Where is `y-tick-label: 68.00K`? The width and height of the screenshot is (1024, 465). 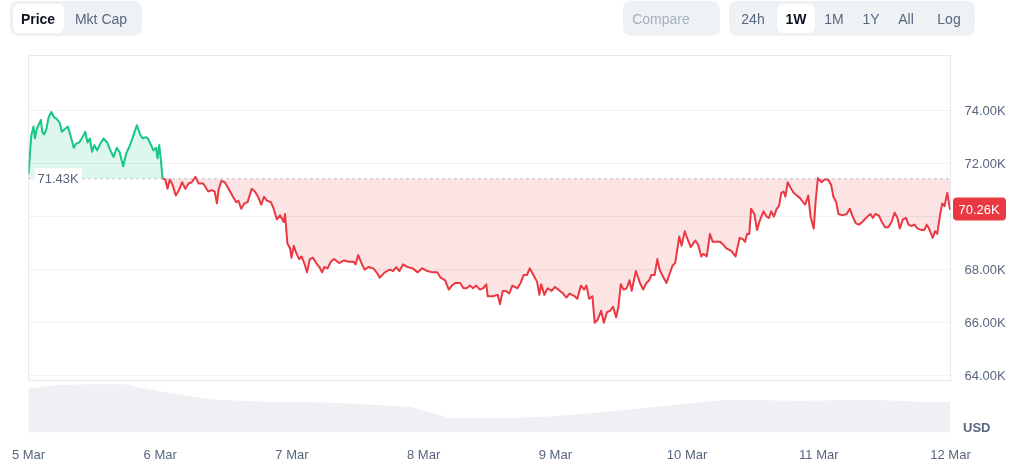
y-tick-label: 68.00K is located at coordinates (985, 270).